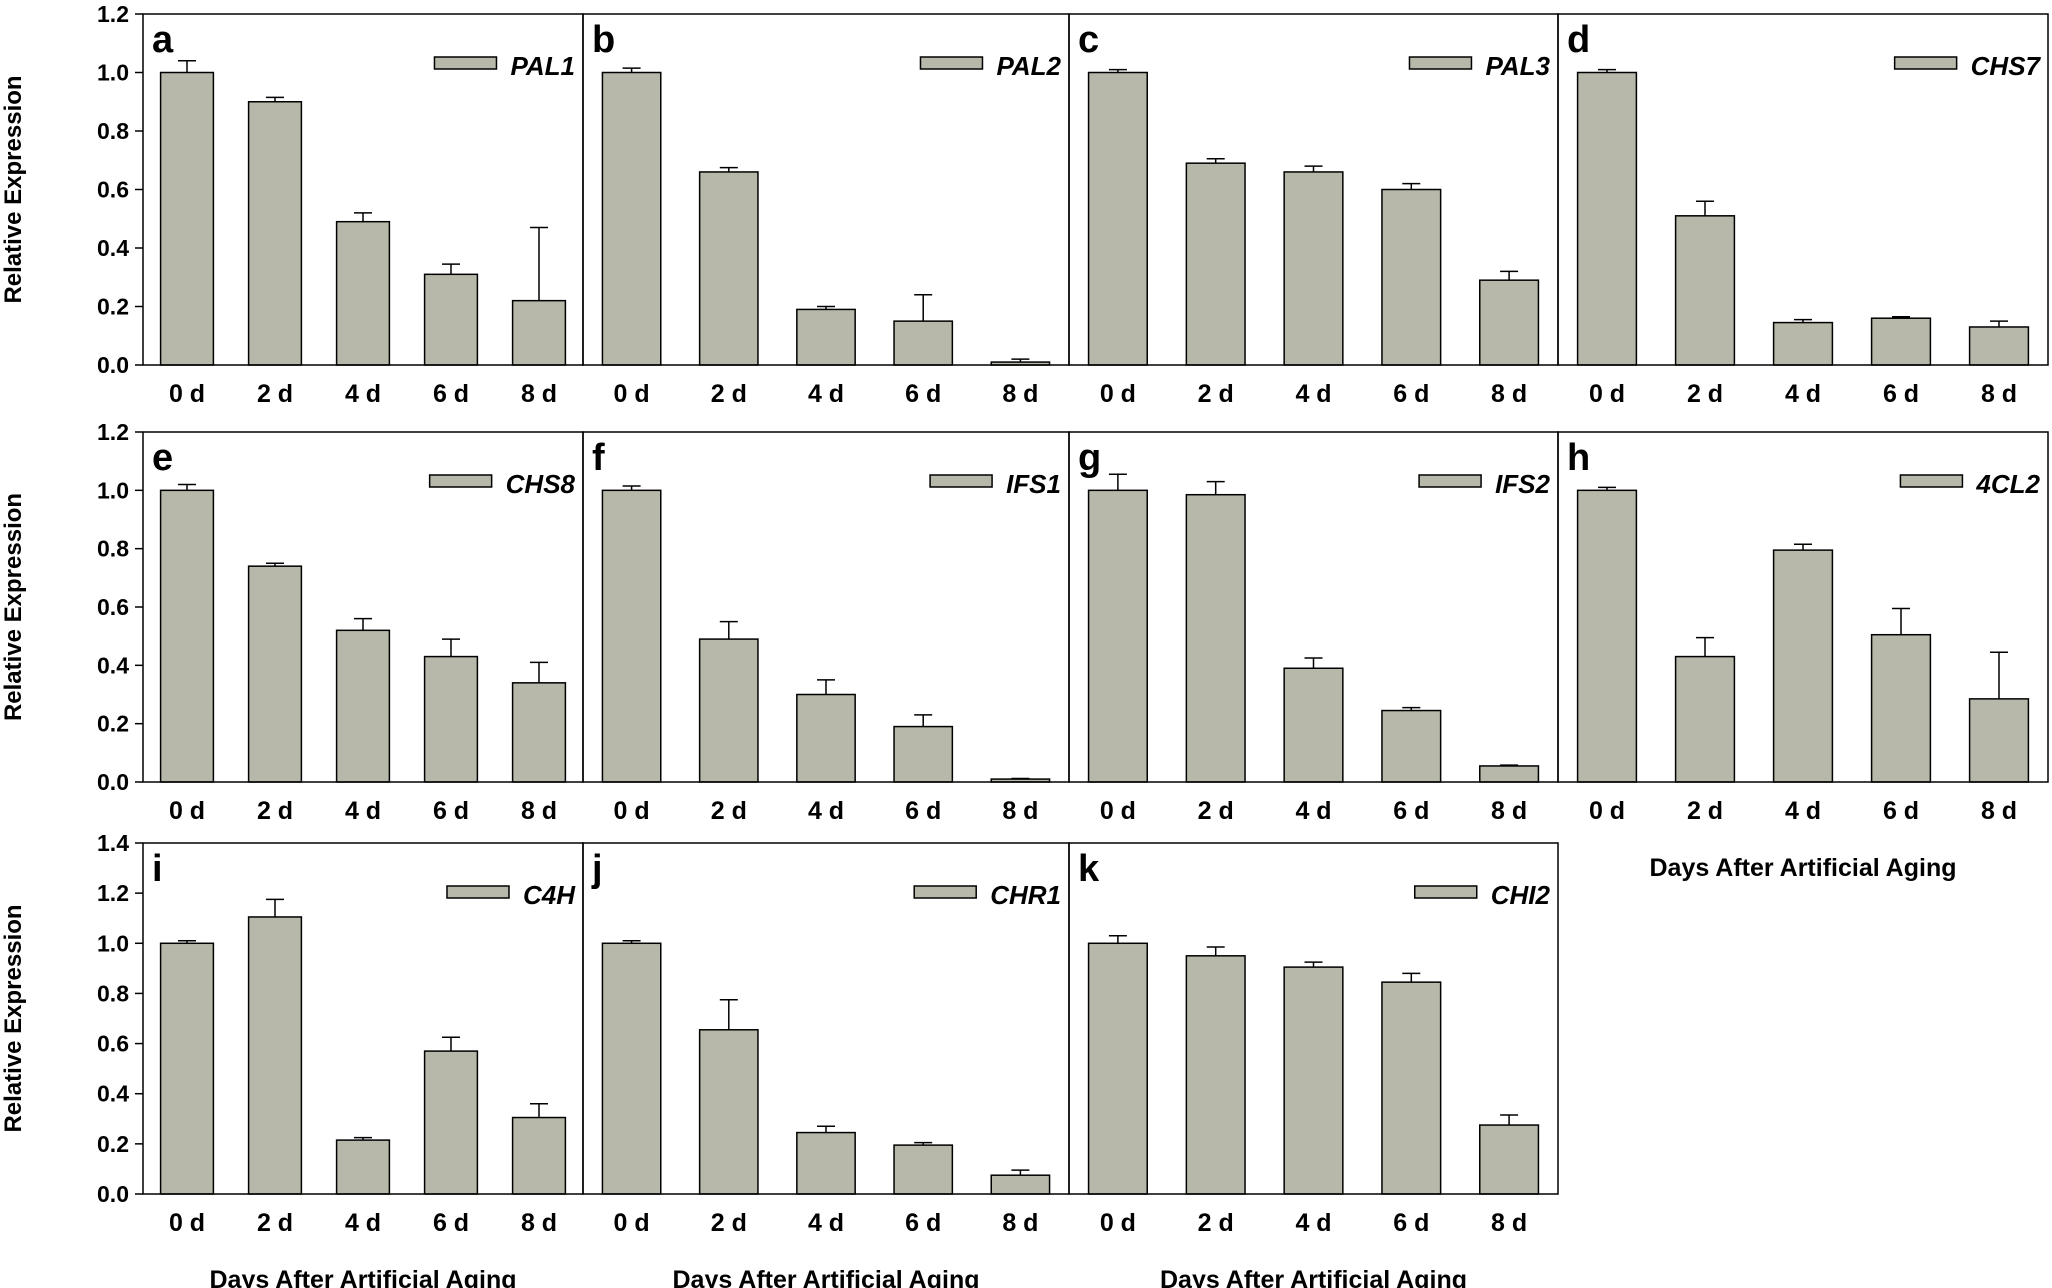  I want to click on legend-label: CHS7, so click(2006, 66).